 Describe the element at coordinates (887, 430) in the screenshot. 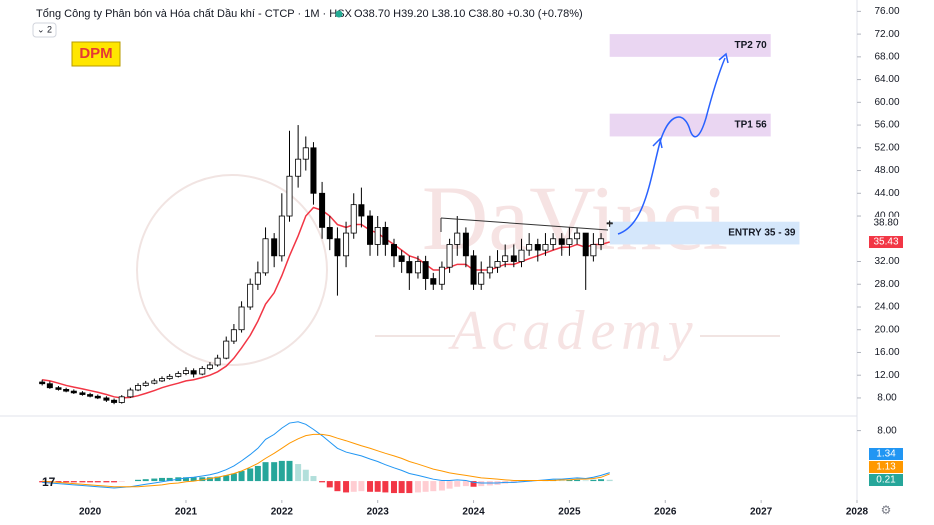

I see `y-tick-label: 8.00` at that location.